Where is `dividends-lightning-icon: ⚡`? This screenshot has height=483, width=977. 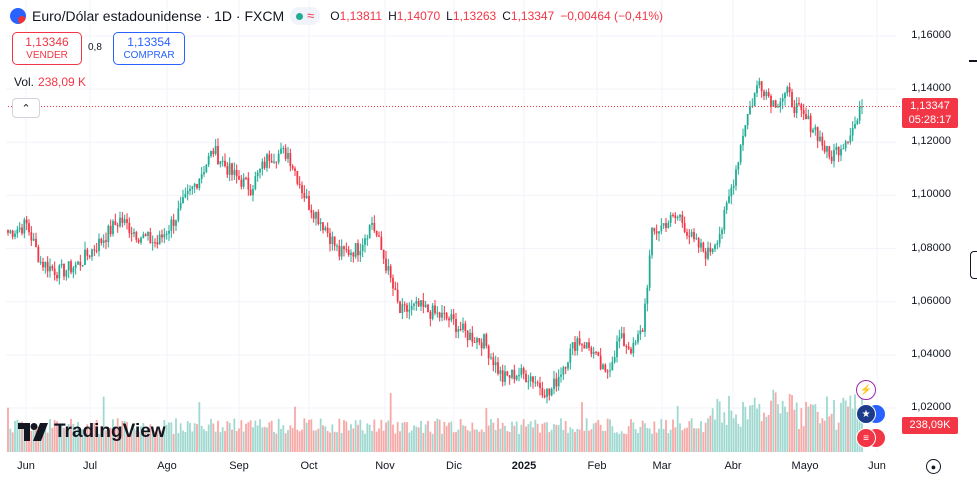 dividends-lightning-icon: ⚡ is located at coordinates (866, 390).